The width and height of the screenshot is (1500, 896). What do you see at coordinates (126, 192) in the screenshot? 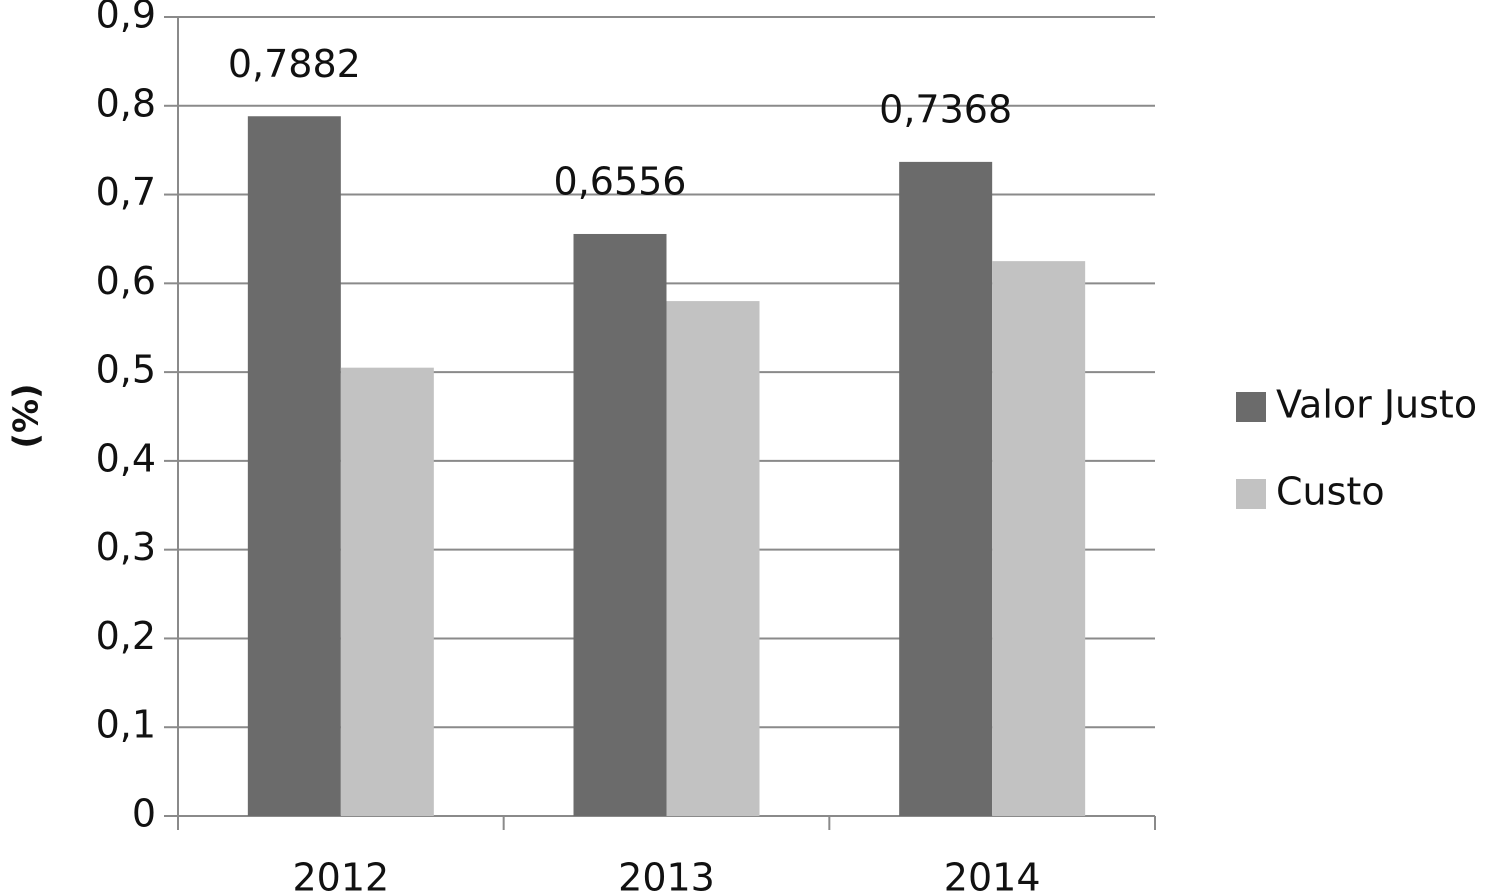
I see `y-tick-label: 0,7` at bounding box center [126, 192].